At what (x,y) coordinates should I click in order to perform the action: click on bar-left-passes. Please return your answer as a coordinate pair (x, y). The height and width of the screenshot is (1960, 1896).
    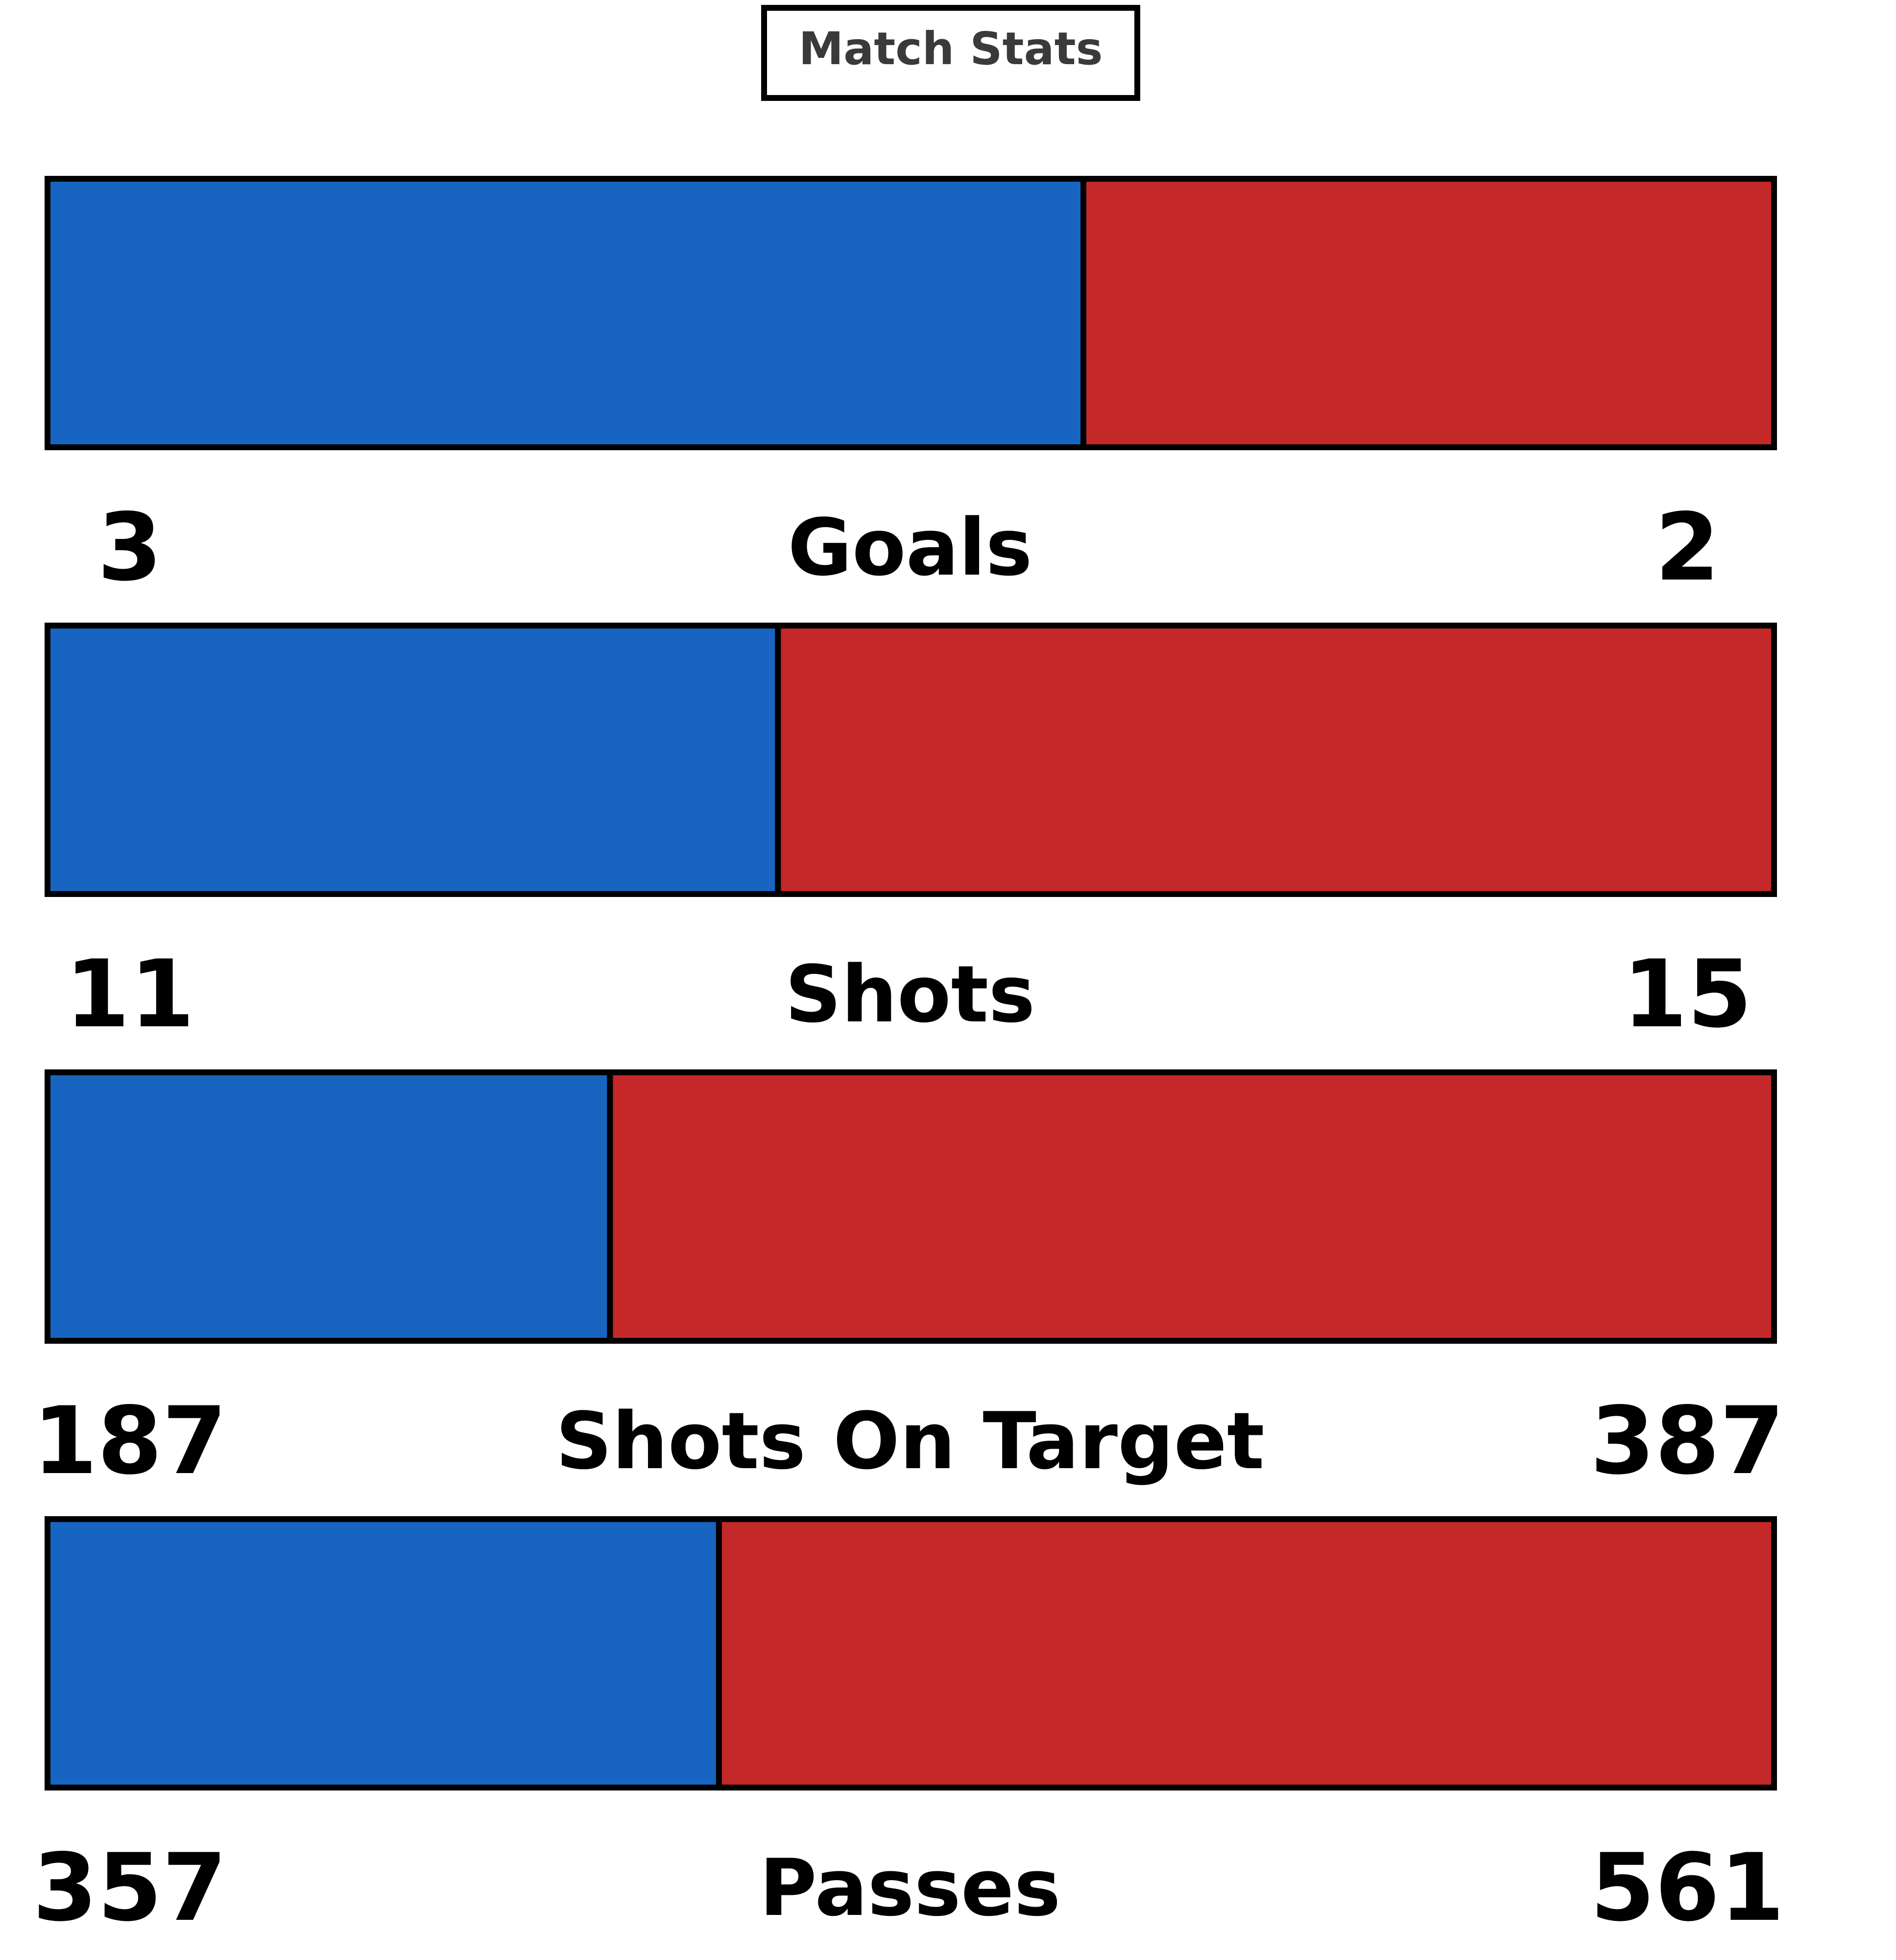
    Looking at the image, I should click on (383, 1653).